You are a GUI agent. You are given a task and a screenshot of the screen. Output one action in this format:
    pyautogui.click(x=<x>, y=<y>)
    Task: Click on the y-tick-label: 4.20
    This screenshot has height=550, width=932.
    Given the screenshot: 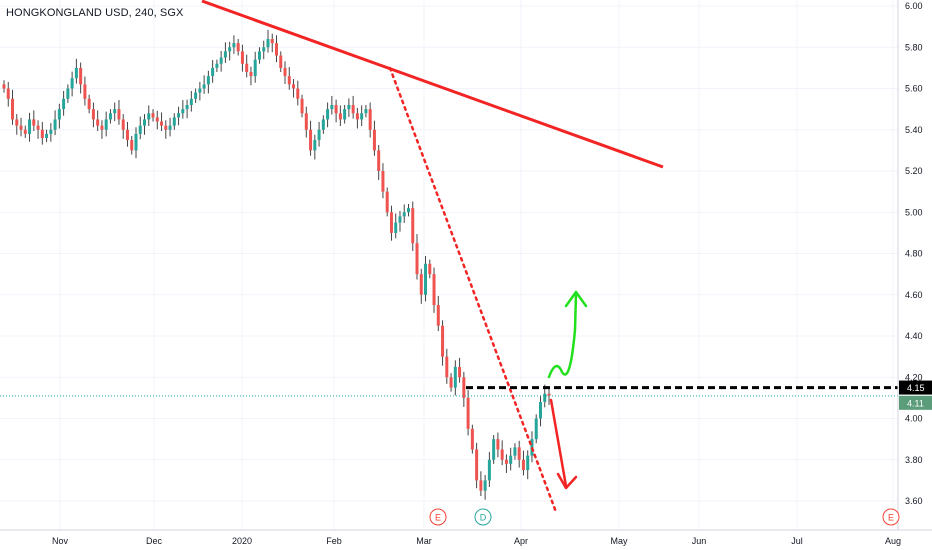 What is the action you would take?
    pyautogui.click(x=914, y=377)
    